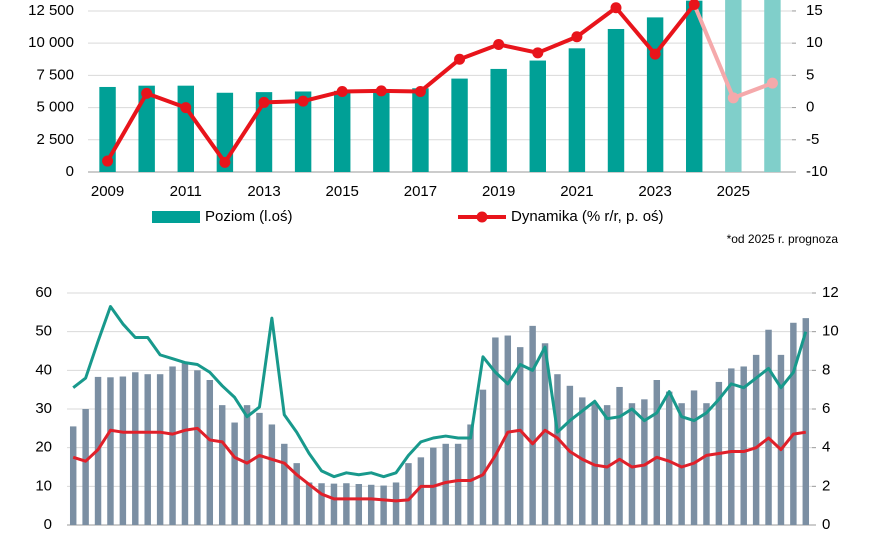 This screenshot has width=880, height=540. What do you see at coordinates (43, 447) in the screenshot?
I see `y-tick-label: 20` at bounding box center [43, 447].